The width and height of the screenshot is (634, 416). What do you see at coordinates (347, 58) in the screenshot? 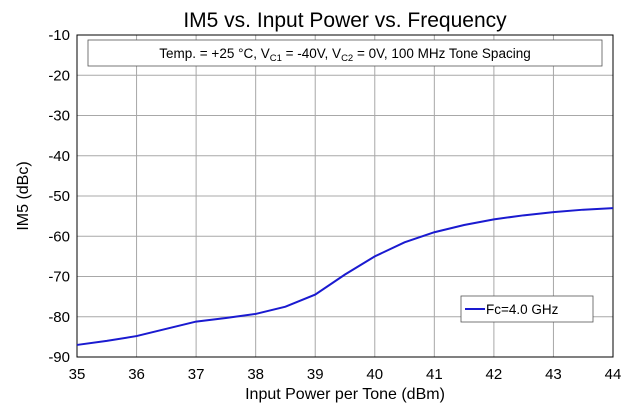
I see `annotation-part: C2` at bounding box center [347, 58].